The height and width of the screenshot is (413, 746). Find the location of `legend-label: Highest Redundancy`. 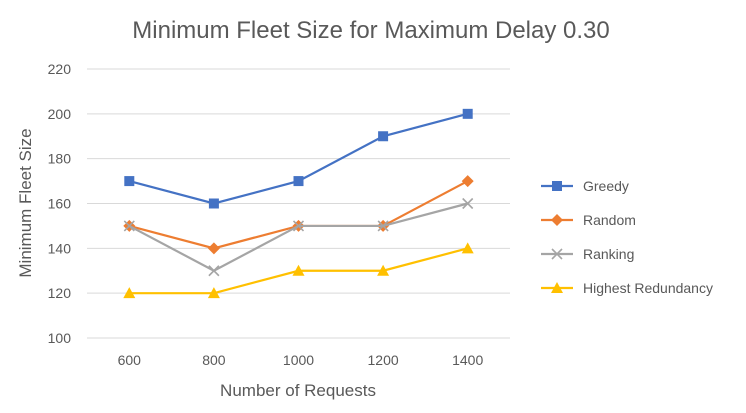

legend-label: Highest Redundancy is located at coordinates (648, 288).